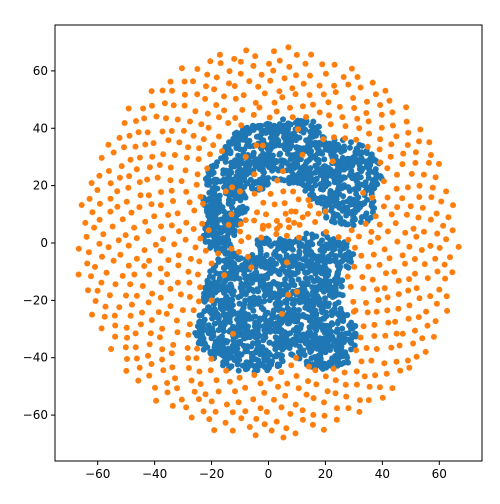  Describe the element at coordinates (439, 474) in the screenshot. I see `x-tick-label: 60` at that location.